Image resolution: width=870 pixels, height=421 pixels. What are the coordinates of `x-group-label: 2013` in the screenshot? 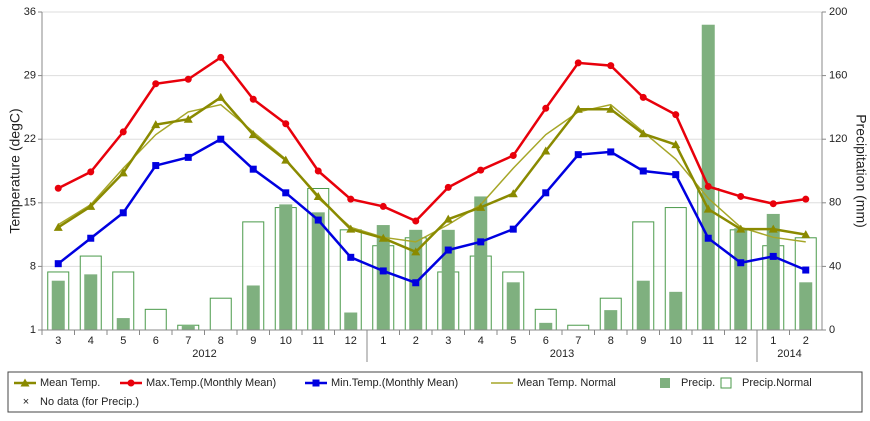 It's located at (562, 354).